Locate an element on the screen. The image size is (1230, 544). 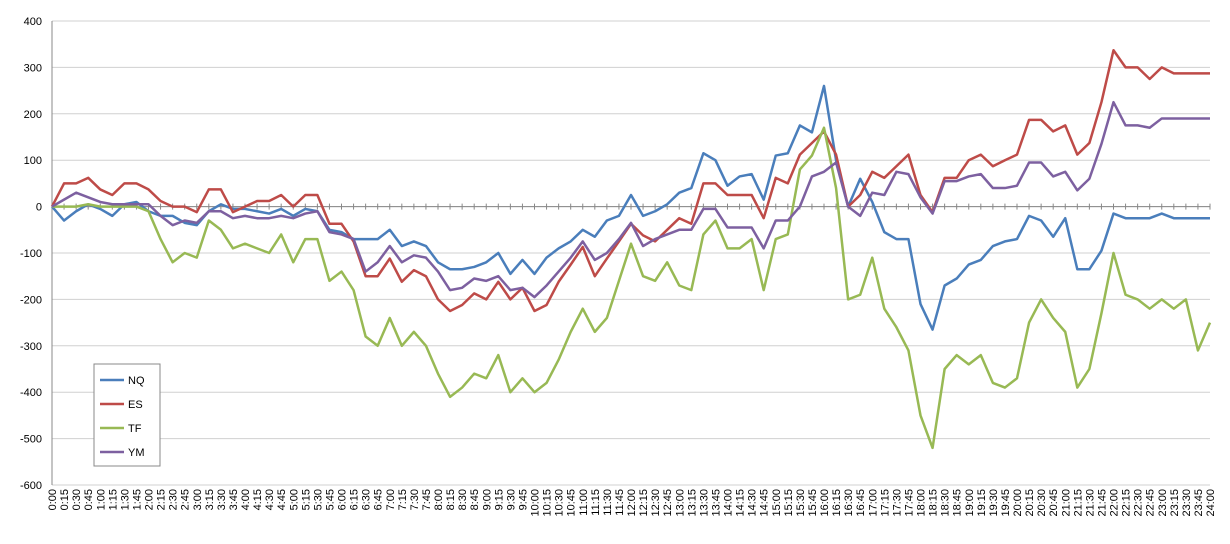
x-tick-label: 5:45 is located at coordinates (330, 499).